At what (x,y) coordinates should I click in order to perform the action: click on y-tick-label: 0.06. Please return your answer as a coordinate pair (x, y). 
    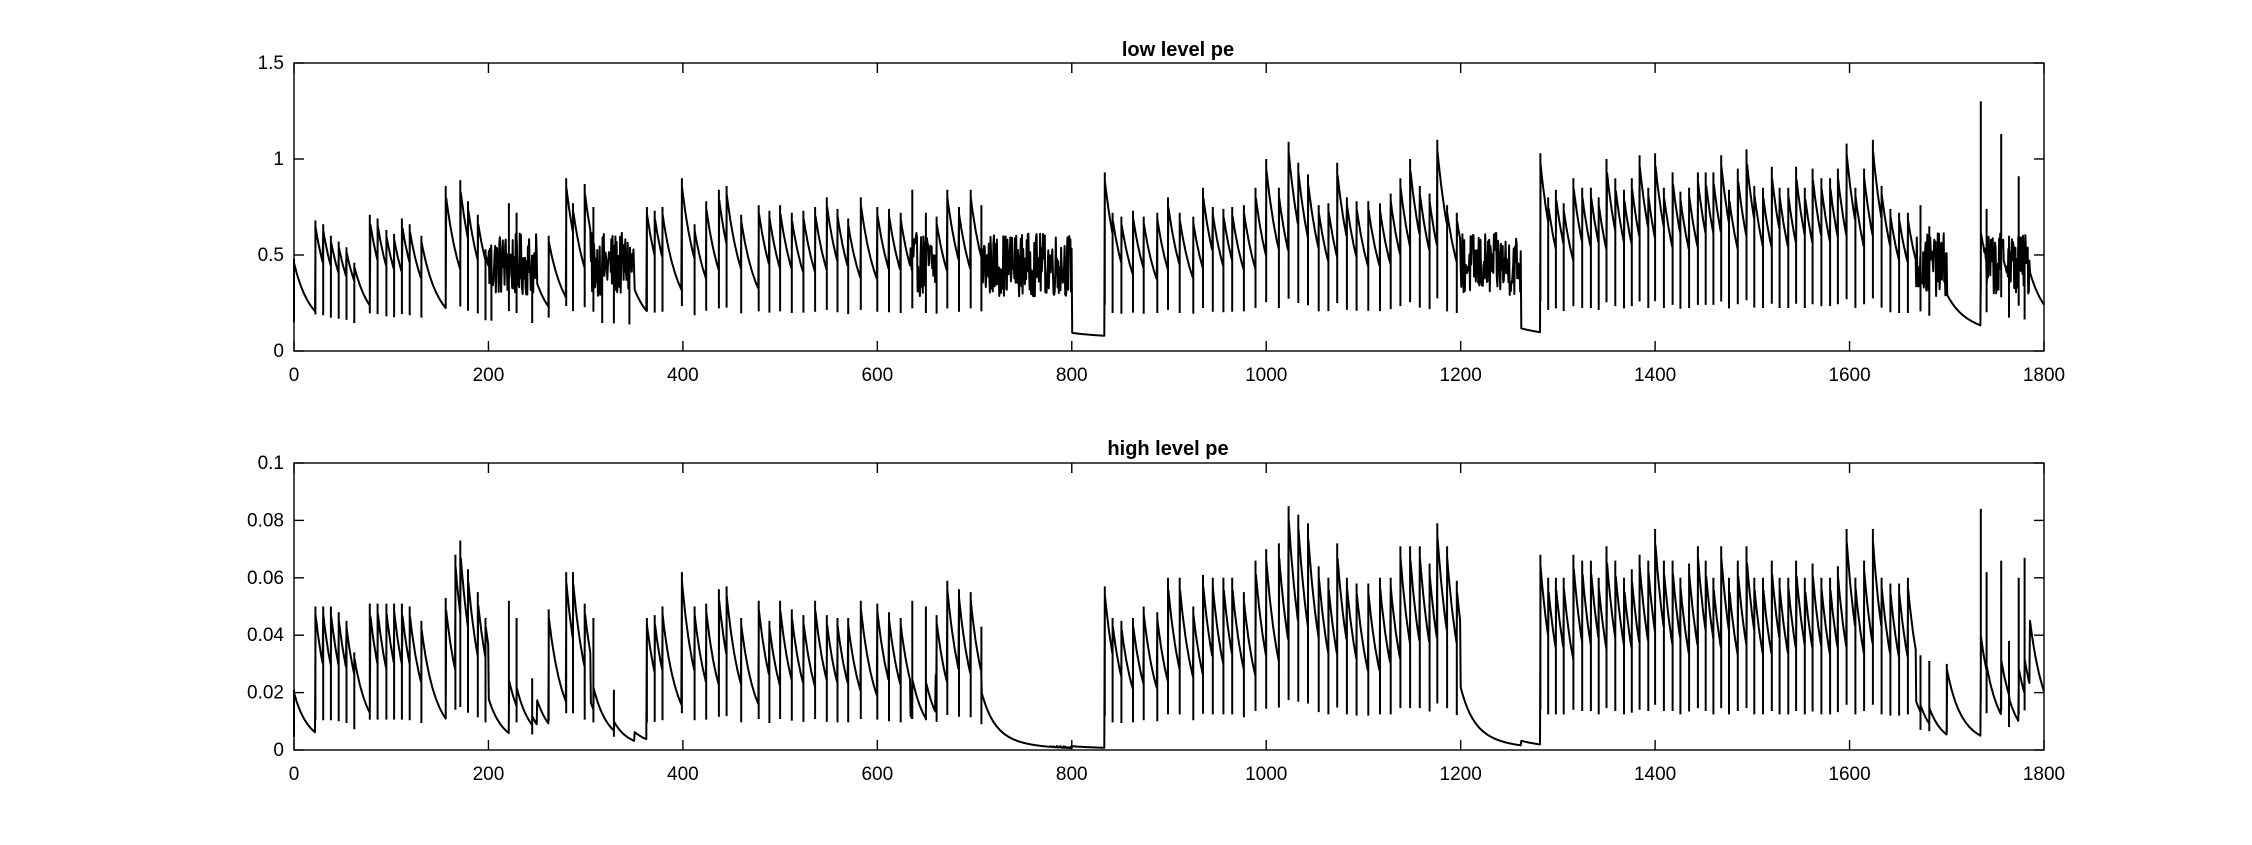
    Looking at the image, I should click on (265, 578).